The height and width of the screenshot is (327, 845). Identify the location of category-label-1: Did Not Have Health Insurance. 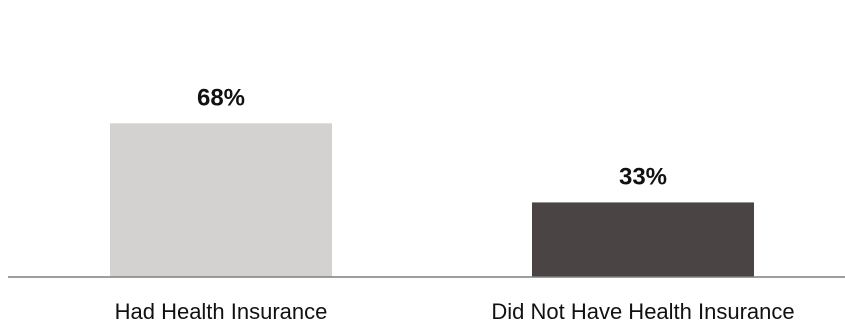
(642, 311).